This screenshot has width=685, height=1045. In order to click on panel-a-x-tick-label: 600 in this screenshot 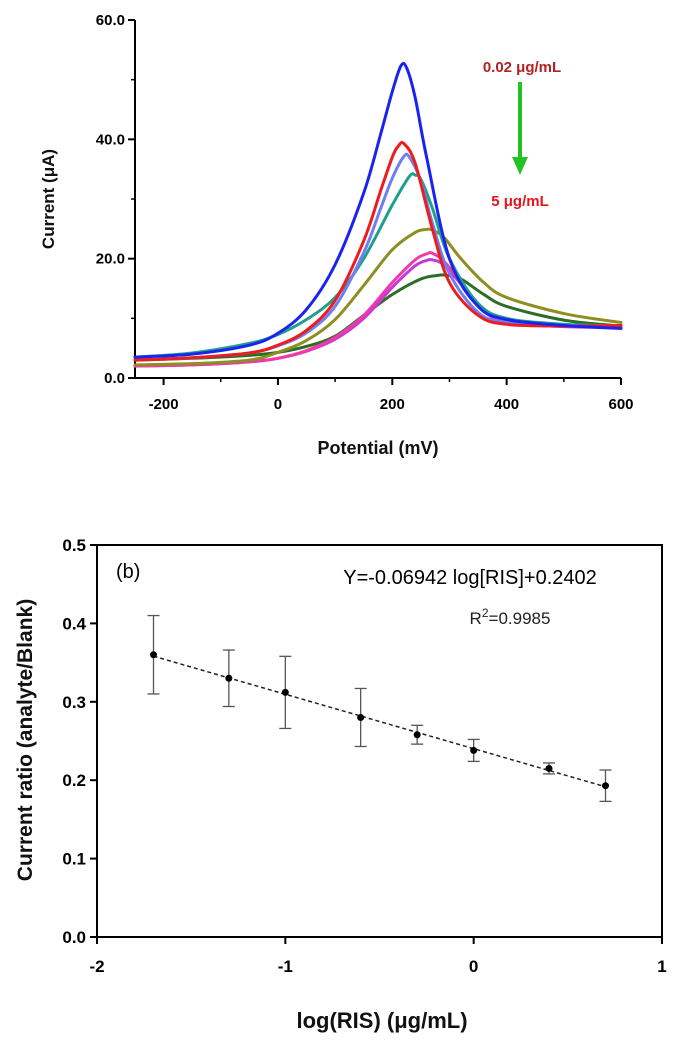, I will do `click(620, 404)`.